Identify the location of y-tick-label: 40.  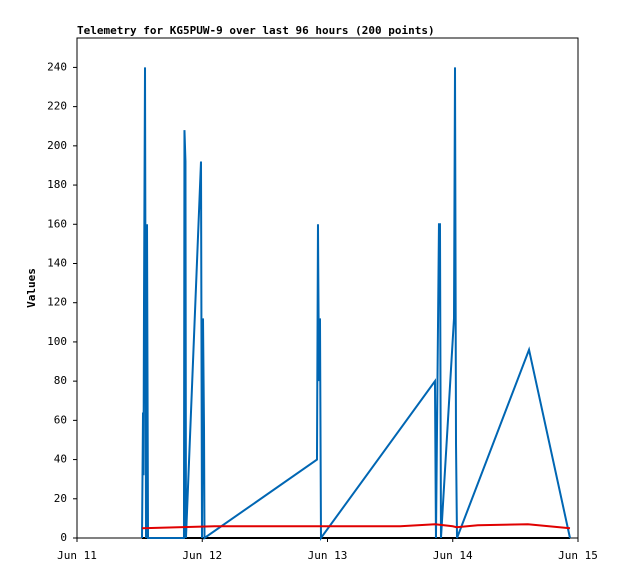
(60, 459).